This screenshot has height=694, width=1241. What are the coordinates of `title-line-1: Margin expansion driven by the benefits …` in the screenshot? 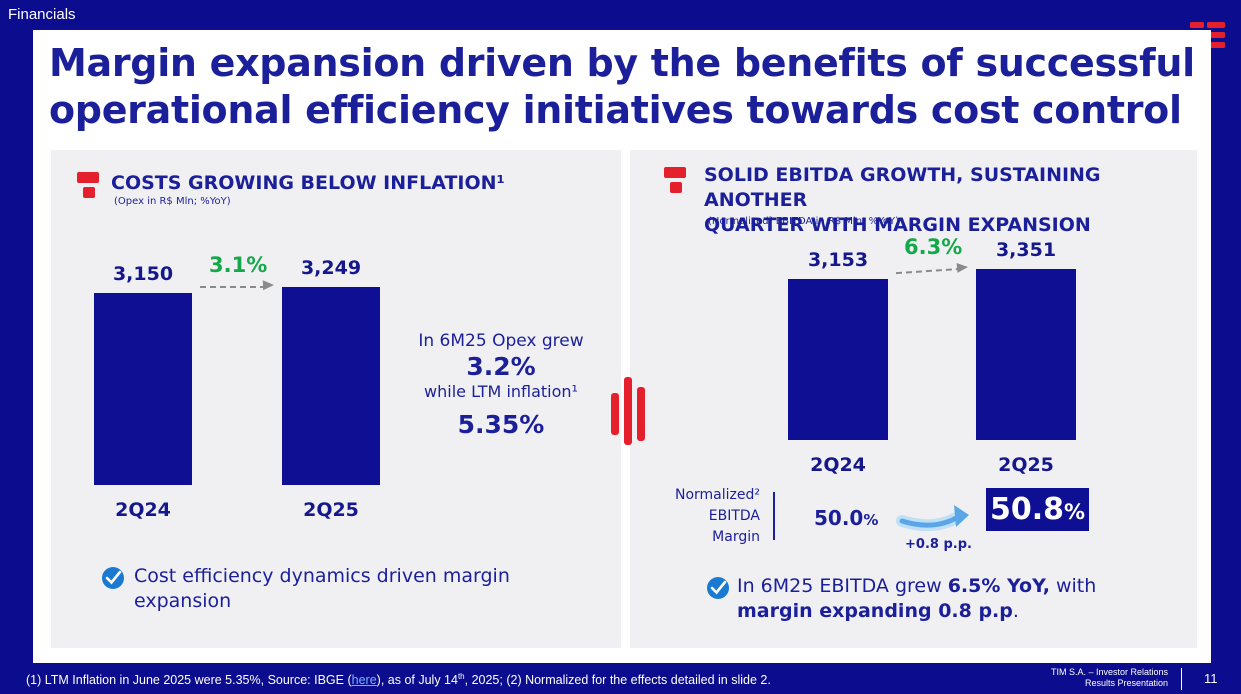 It's located at (622, 63).